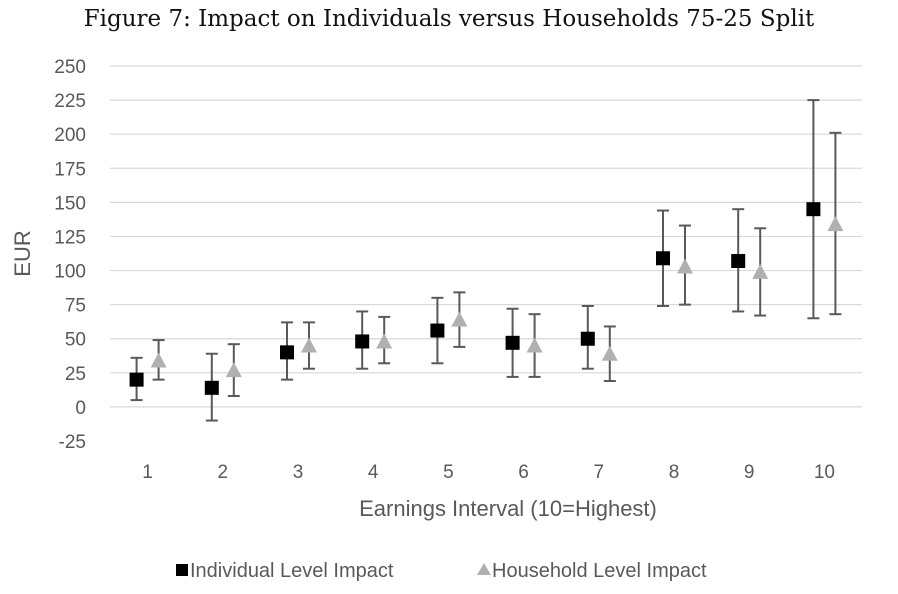 This screenshot has height=594, width=898. I want to click on y-tick-label: 125, so click(70, 237).